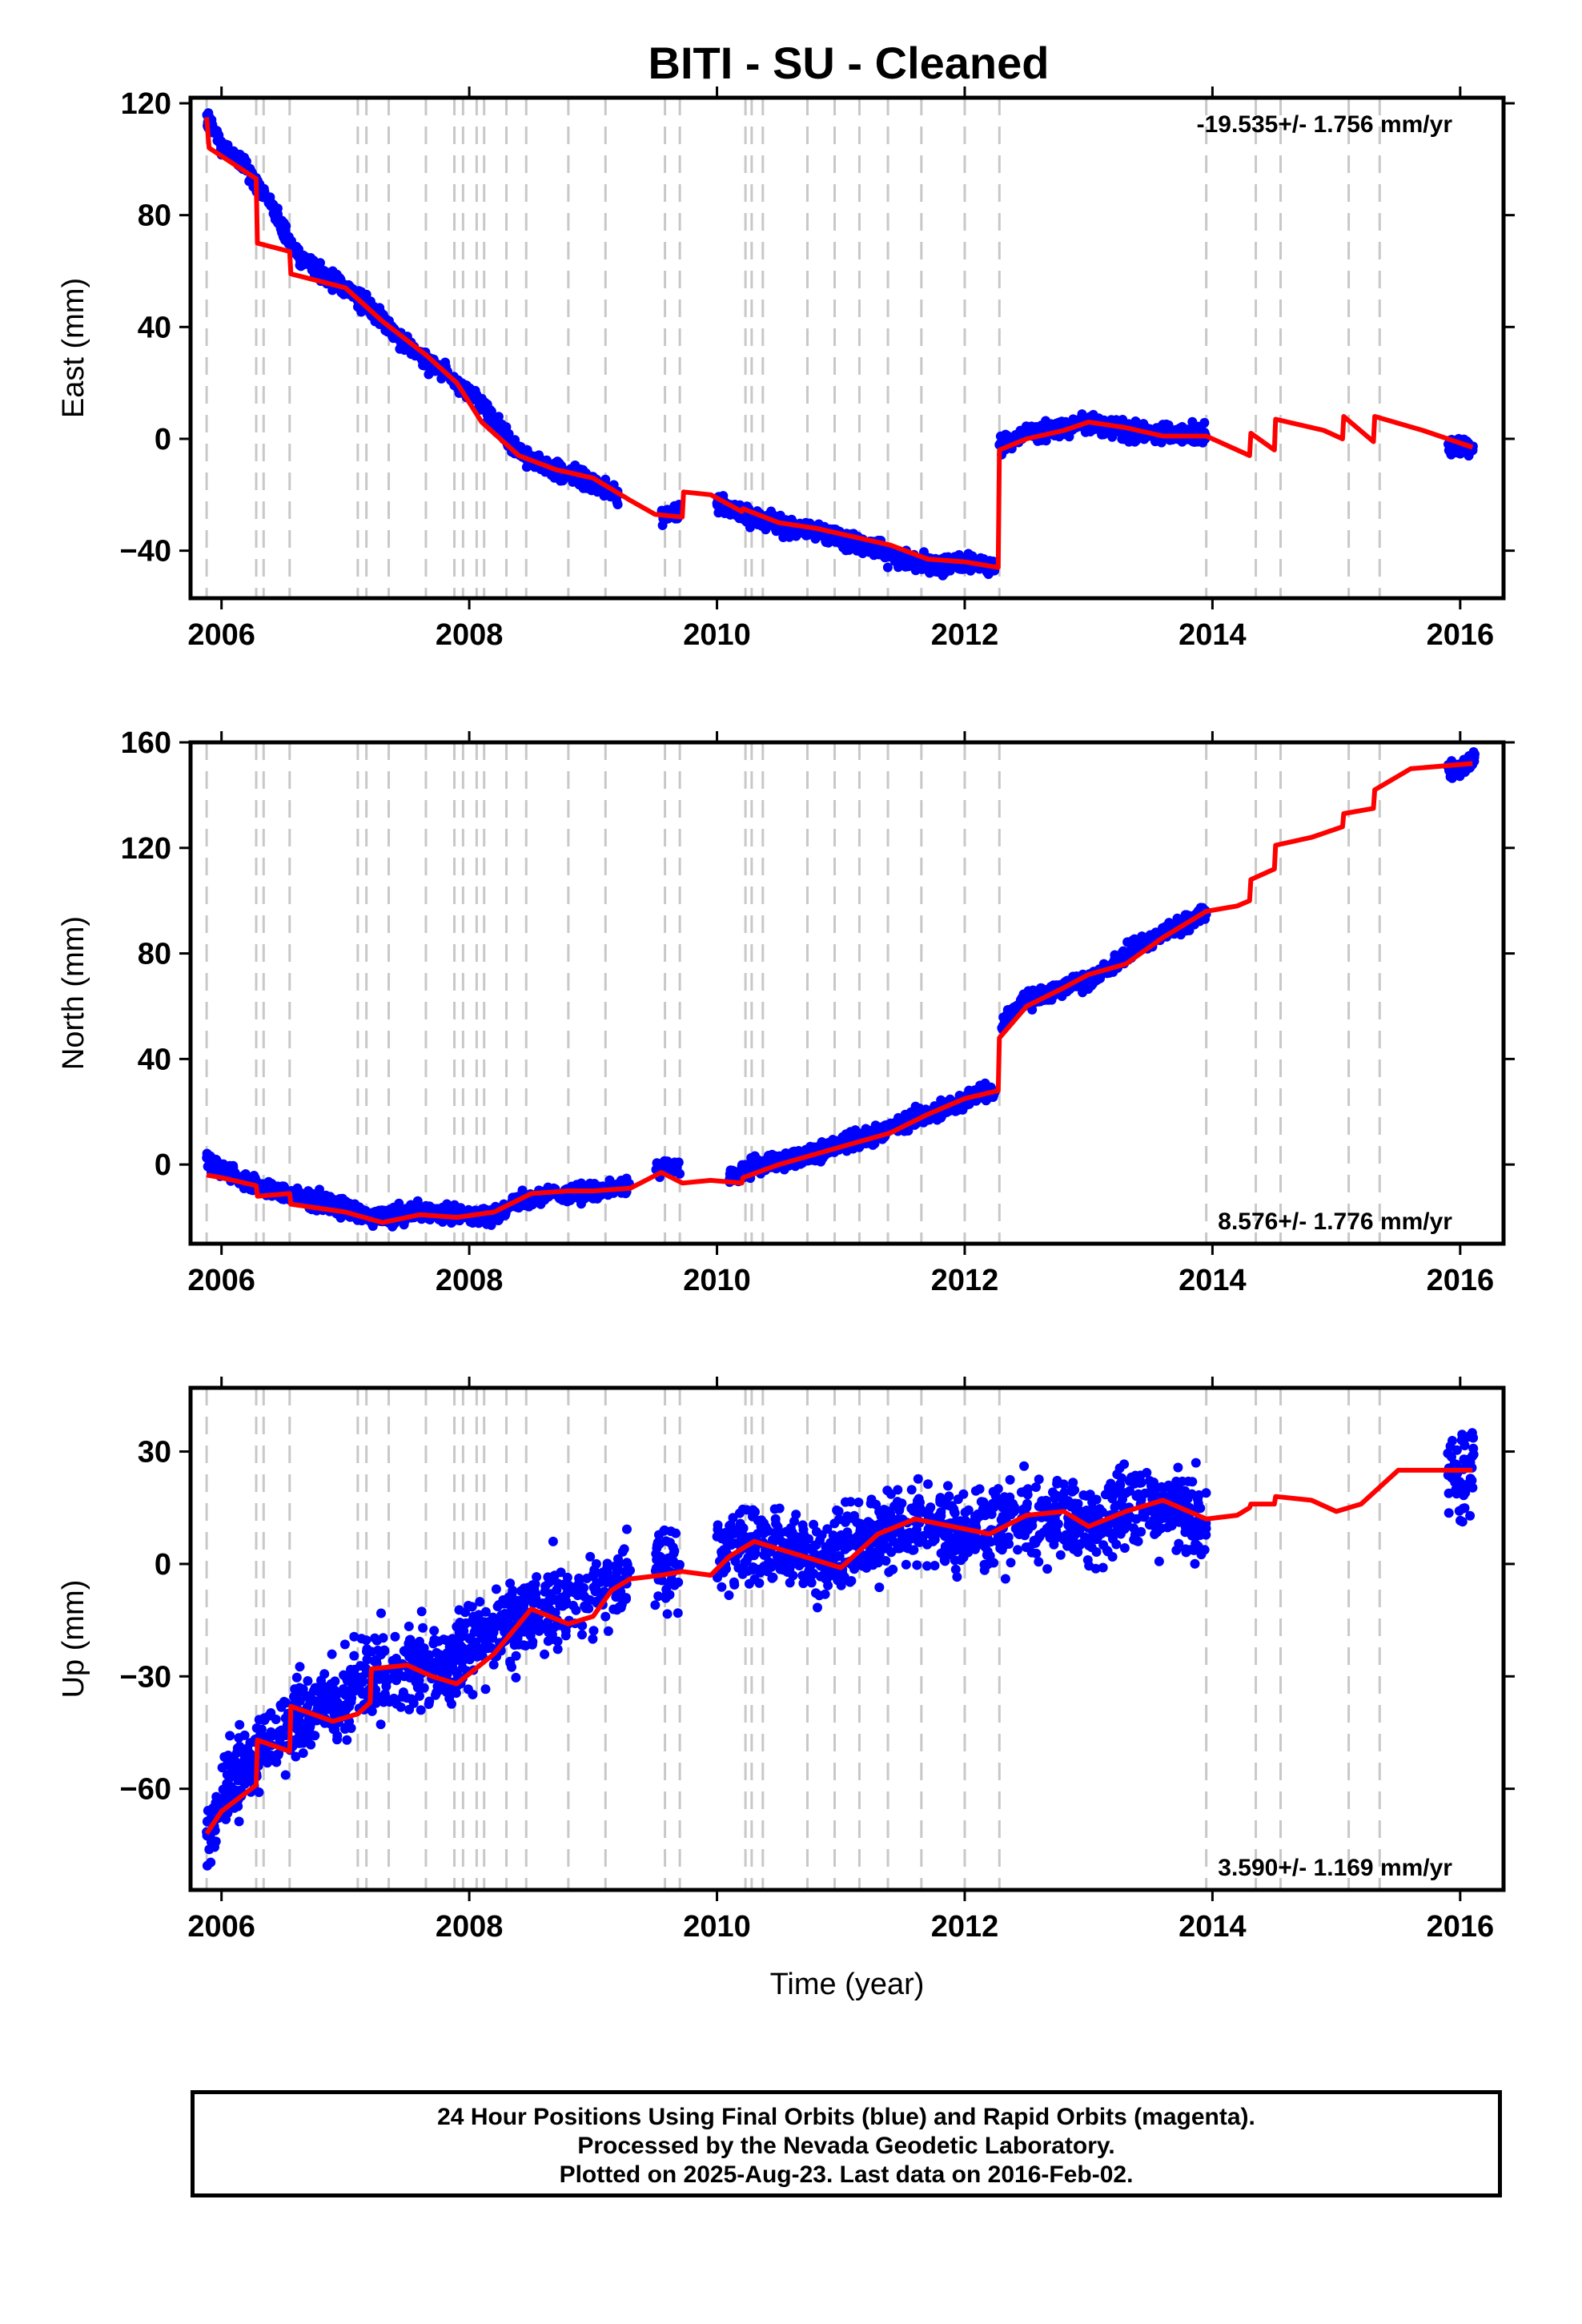  Describe the element at coordinates (1212, 1281) in the screenshot. I see `x-tick-label: 2014` at that location.